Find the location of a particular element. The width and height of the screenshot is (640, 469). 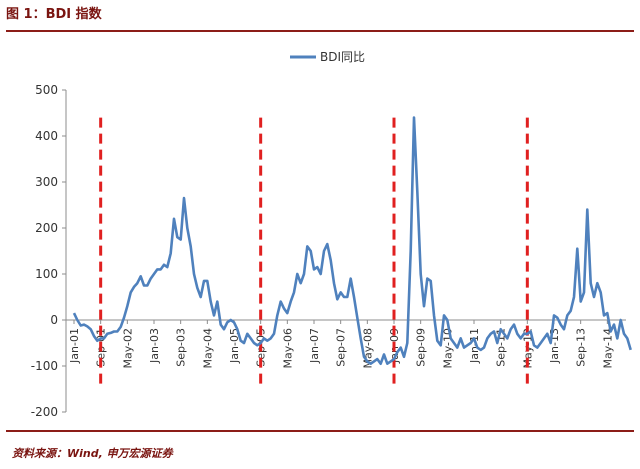

y-tick-label: 100 is located at coordinates (46, 274).